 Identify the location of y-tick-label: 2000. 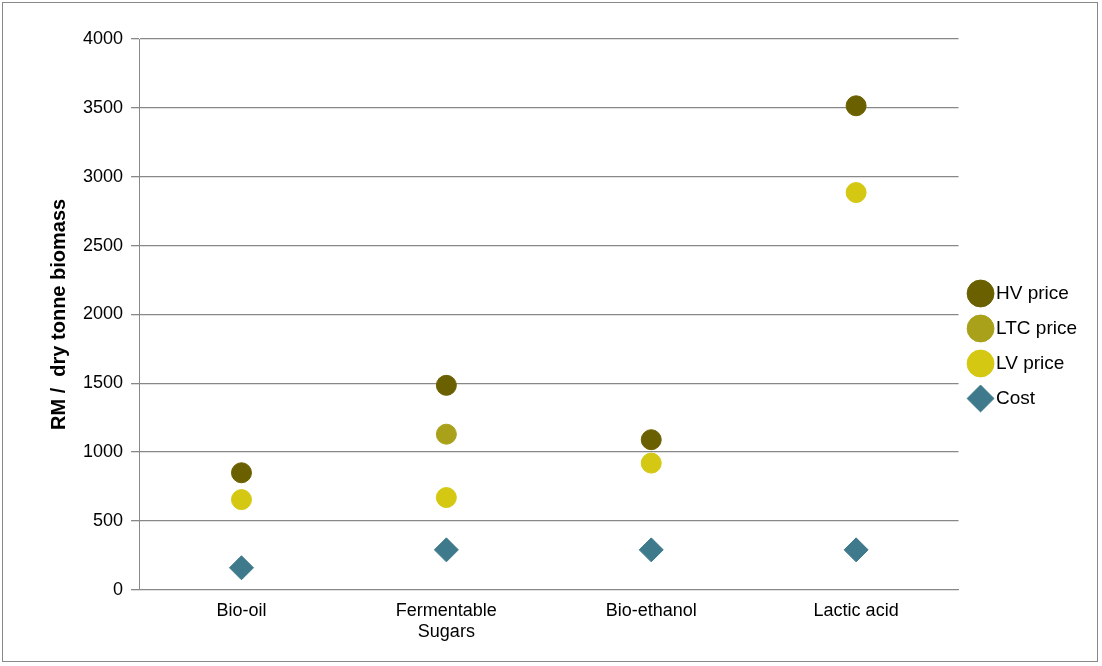
(103, 313).